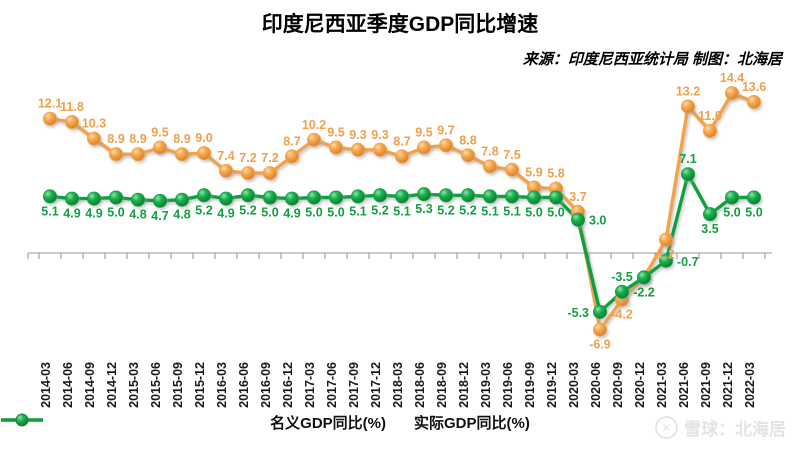  Describe the element at coordinates (328, 423) in the screenshot. I see `legend-label-nominal: 名义GDP同比(%)` at that location.